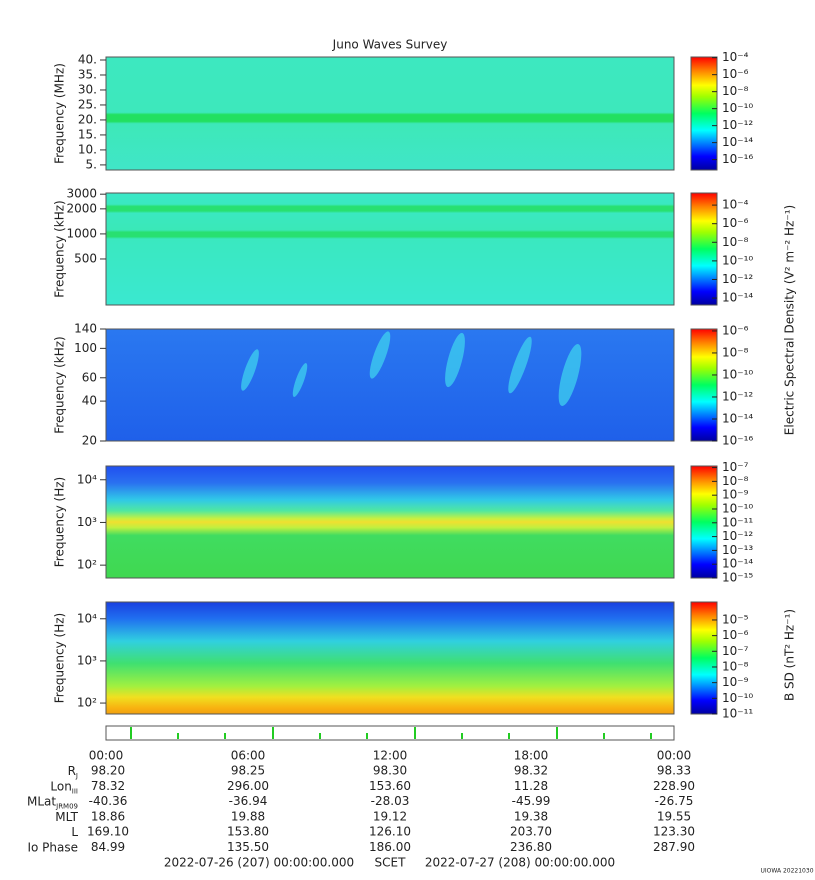 The width and height of the screenshot is (815, 880). Describe the element at coordinates (390, 45) in the screenshot. I see `figure-title: Juno Waves Survey` at that location.